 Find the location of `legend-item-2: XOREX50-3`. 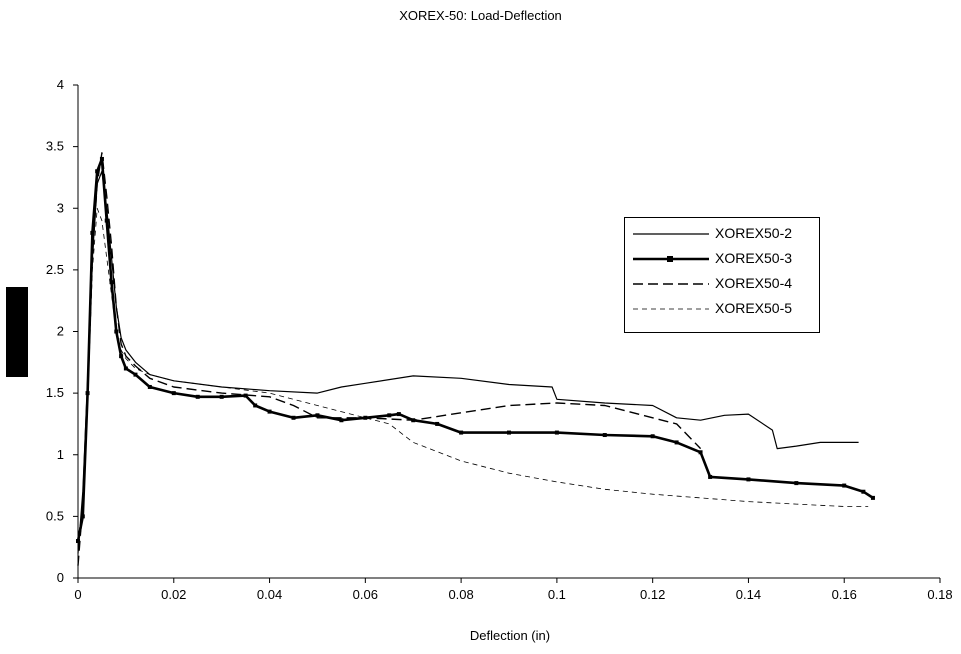

legend-item-2: XOREX50-3 is located at coordinates (724, 259).